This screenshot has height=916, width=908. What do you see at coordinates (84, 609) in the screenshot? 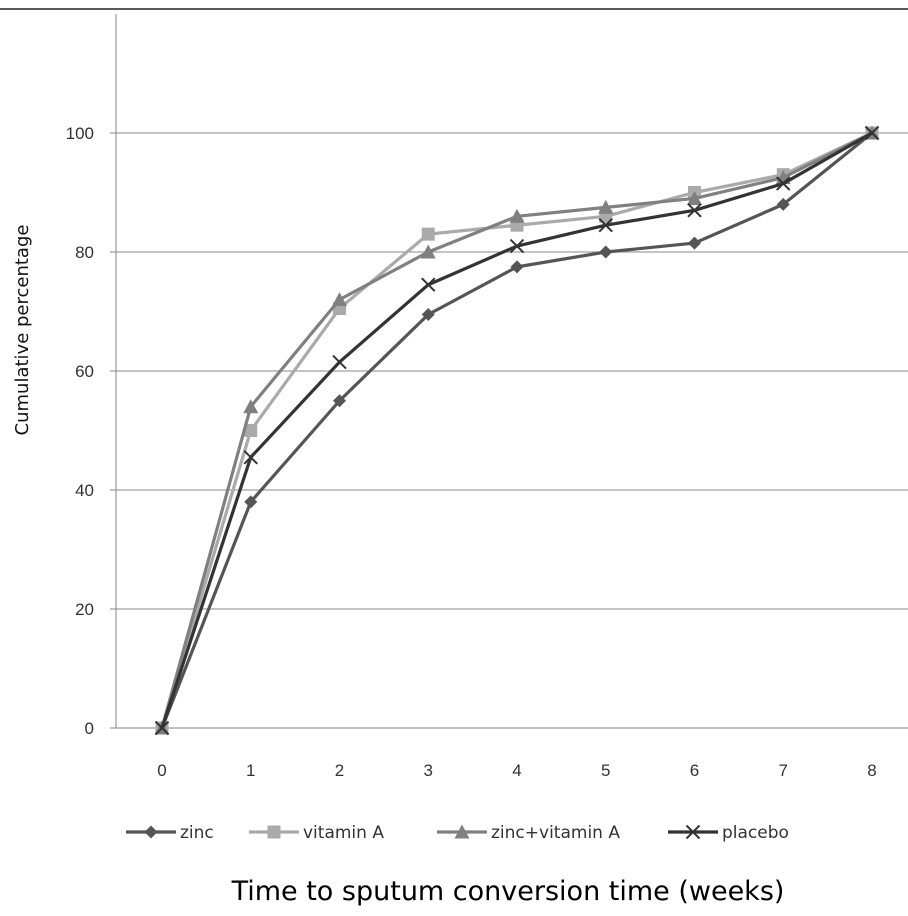
I see `y-tick-label: 20` at bounding box center [84, 609].